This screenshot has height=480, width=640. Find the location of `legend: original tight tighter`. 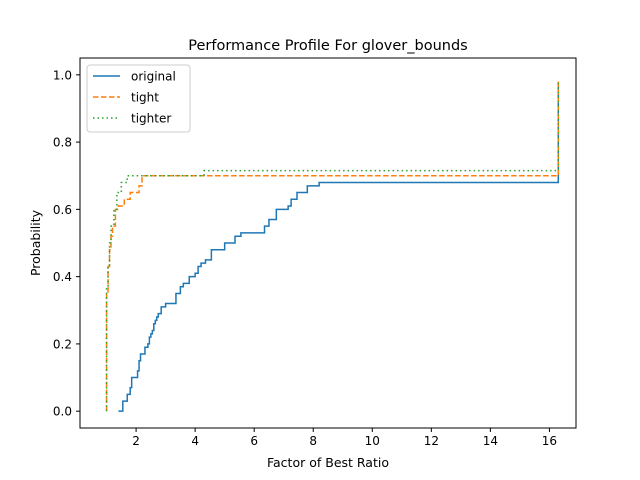

legend: original tight tighter is located at coordinates (138, 98).